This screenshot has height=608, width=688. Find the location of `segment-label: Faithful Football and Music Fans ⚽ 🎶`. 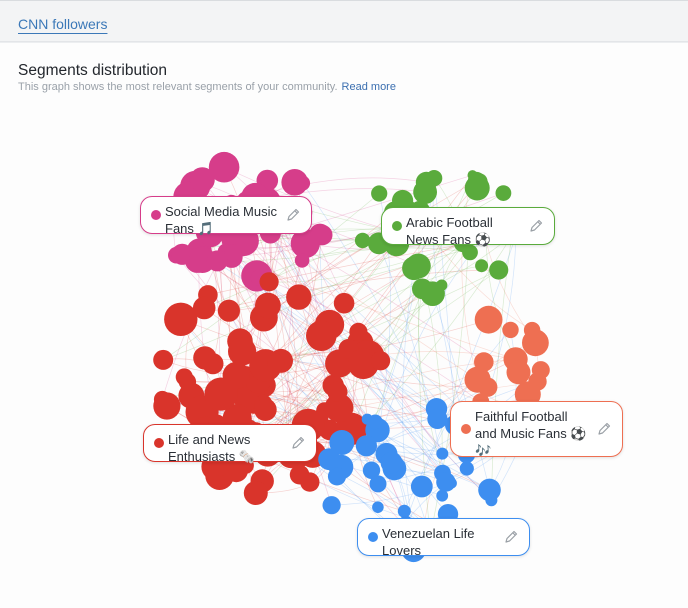

segment-label: Faithful Football and Music Fans ⚽ 🎶 is located at coordinates (531, 433).